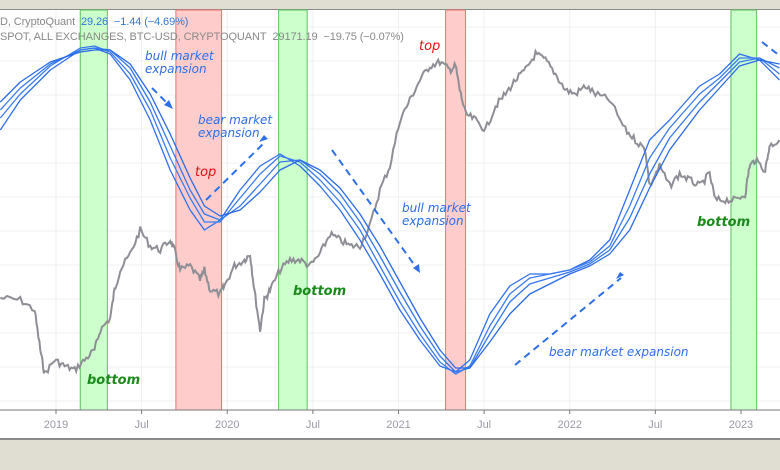 Image resolution: width=780 pixels, height=470 pixels. I want to click on x-tick-label: 2023, so click(741, 425).